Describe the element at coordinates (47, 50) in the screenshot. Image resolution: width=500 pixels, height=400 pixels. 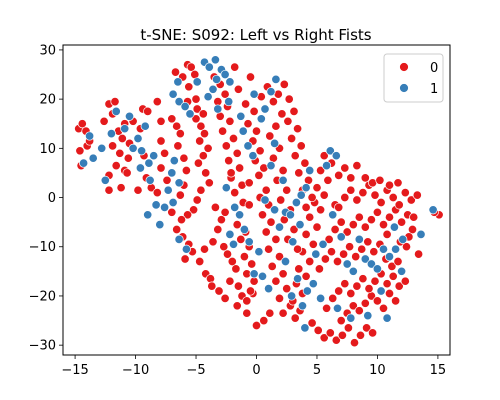
I see `y-tick-label: 30` at that location.